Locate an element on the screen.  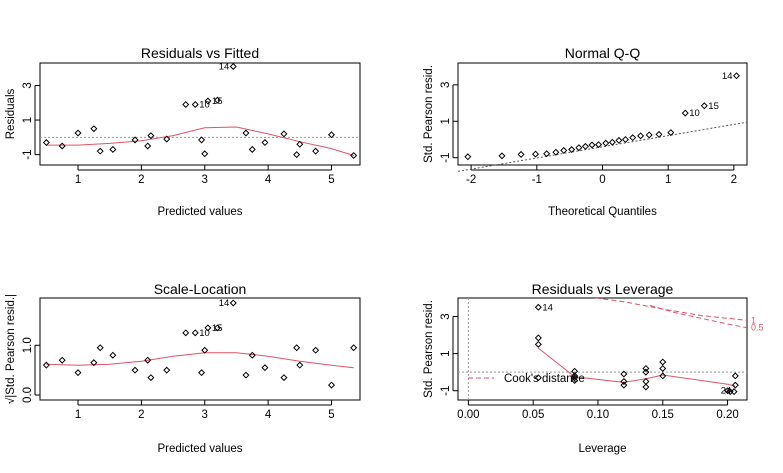
cooks-distance-curve is located at coordinates (698, 316).